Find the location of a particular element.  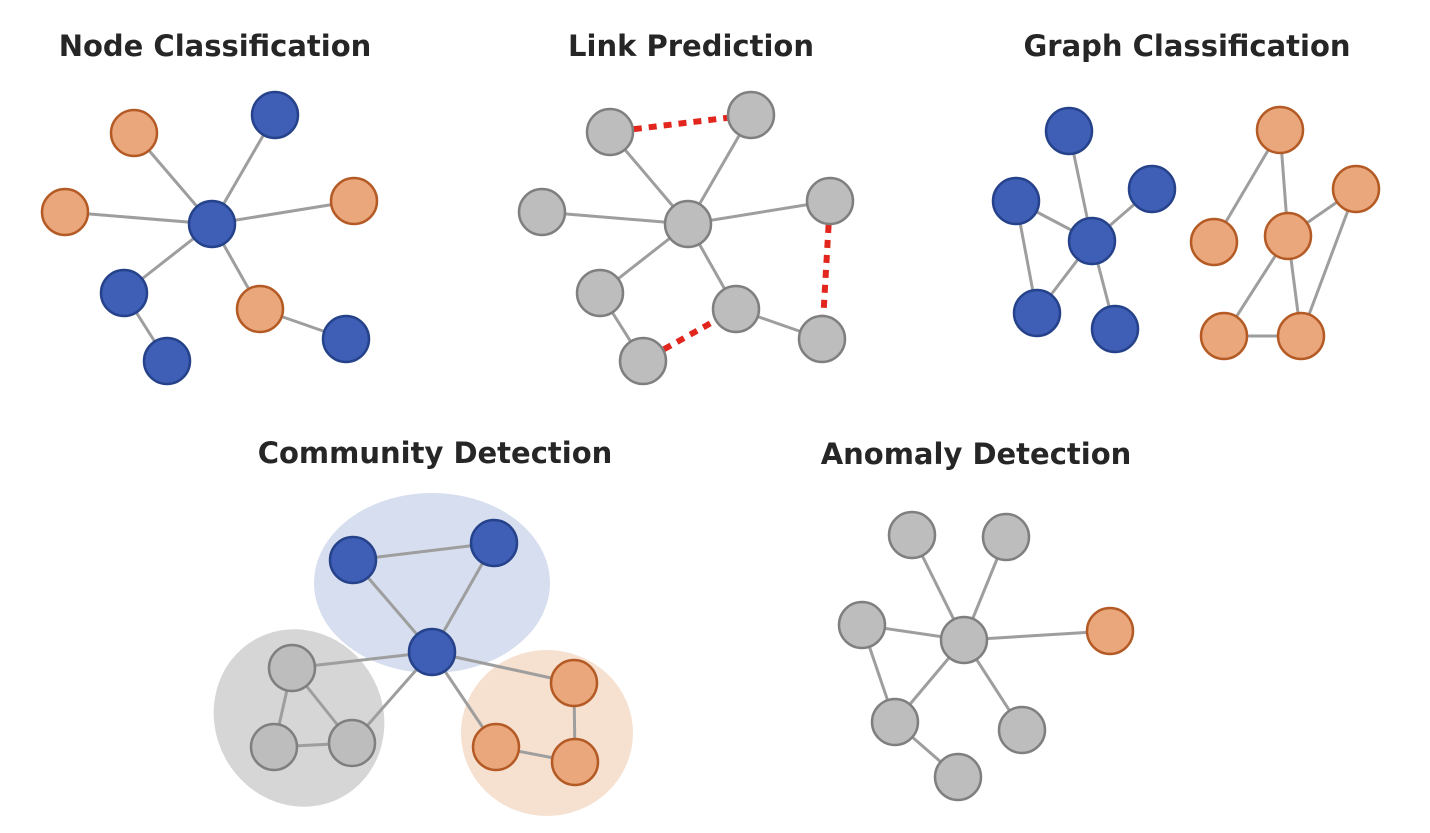

node-orange-left is located at coordinates (65, 212).